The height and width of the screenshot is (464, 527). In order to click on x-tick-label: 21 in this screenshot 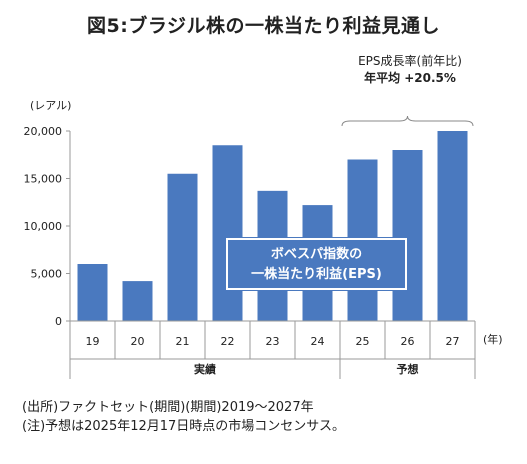, I will do `click(183, 341)`.